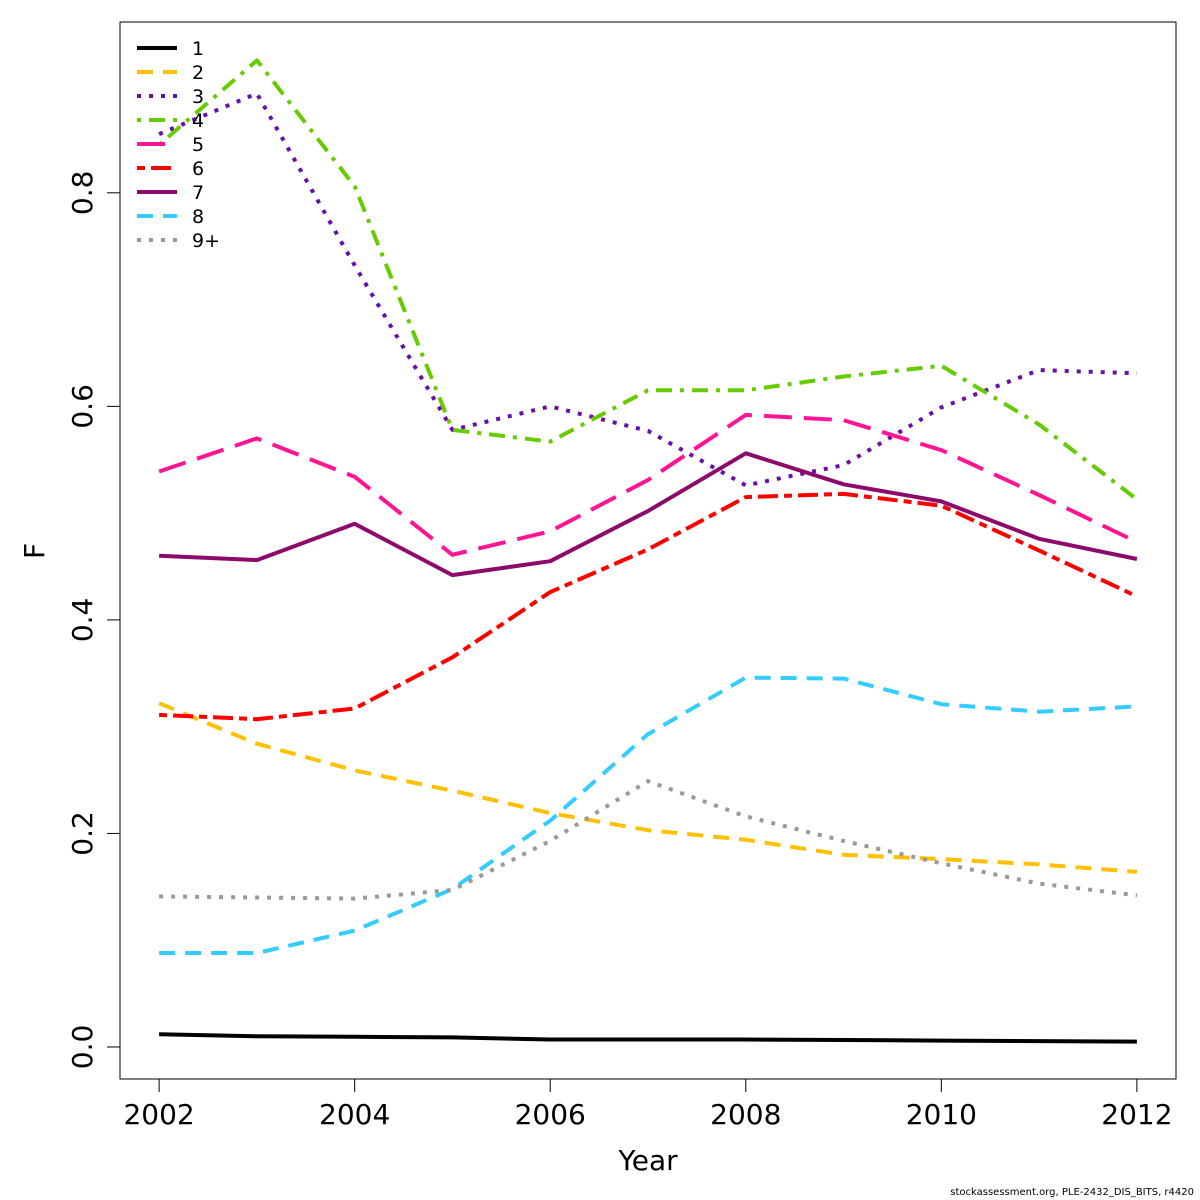 Image resolution: width=1200 pixels, height=1200 pixels. What do you see at coordinates (198, 97) in the screenshot?
I see `legend-label: 3` at bounding box center [198, 97].